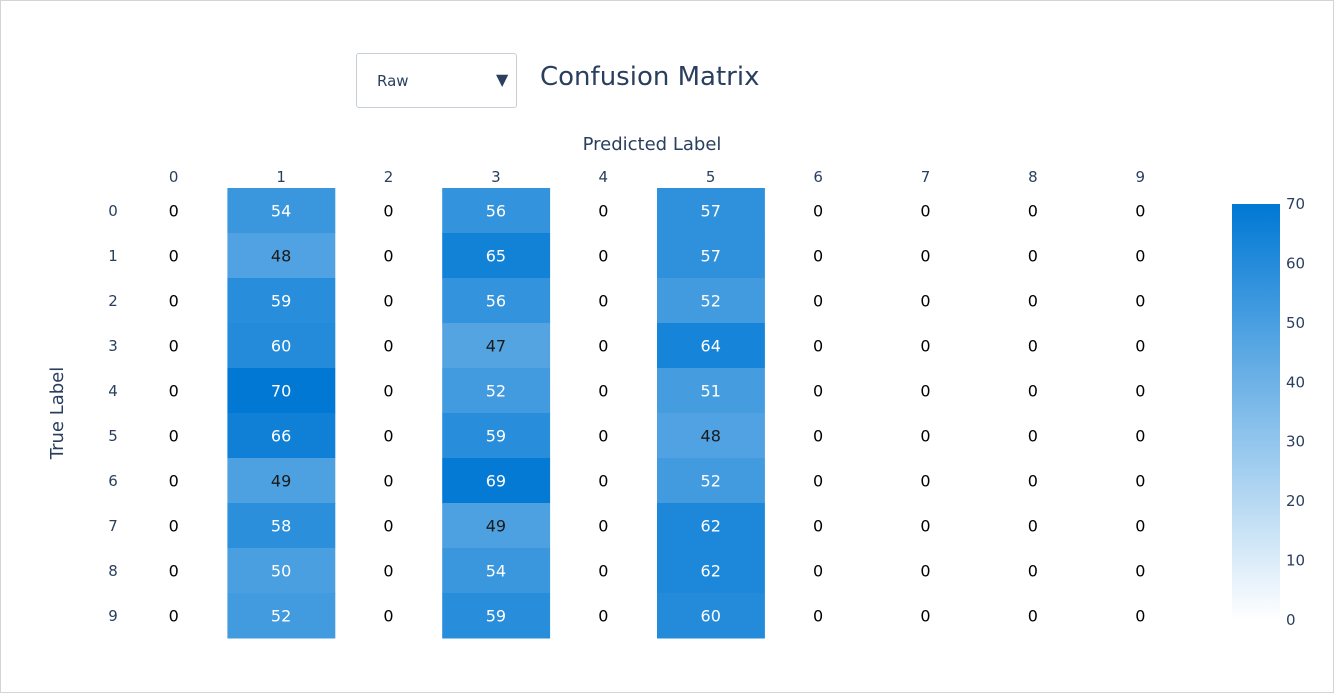 This screenshot has height=693, width=1334. I want to click on cell-value-label: 58, so click(281, 526).